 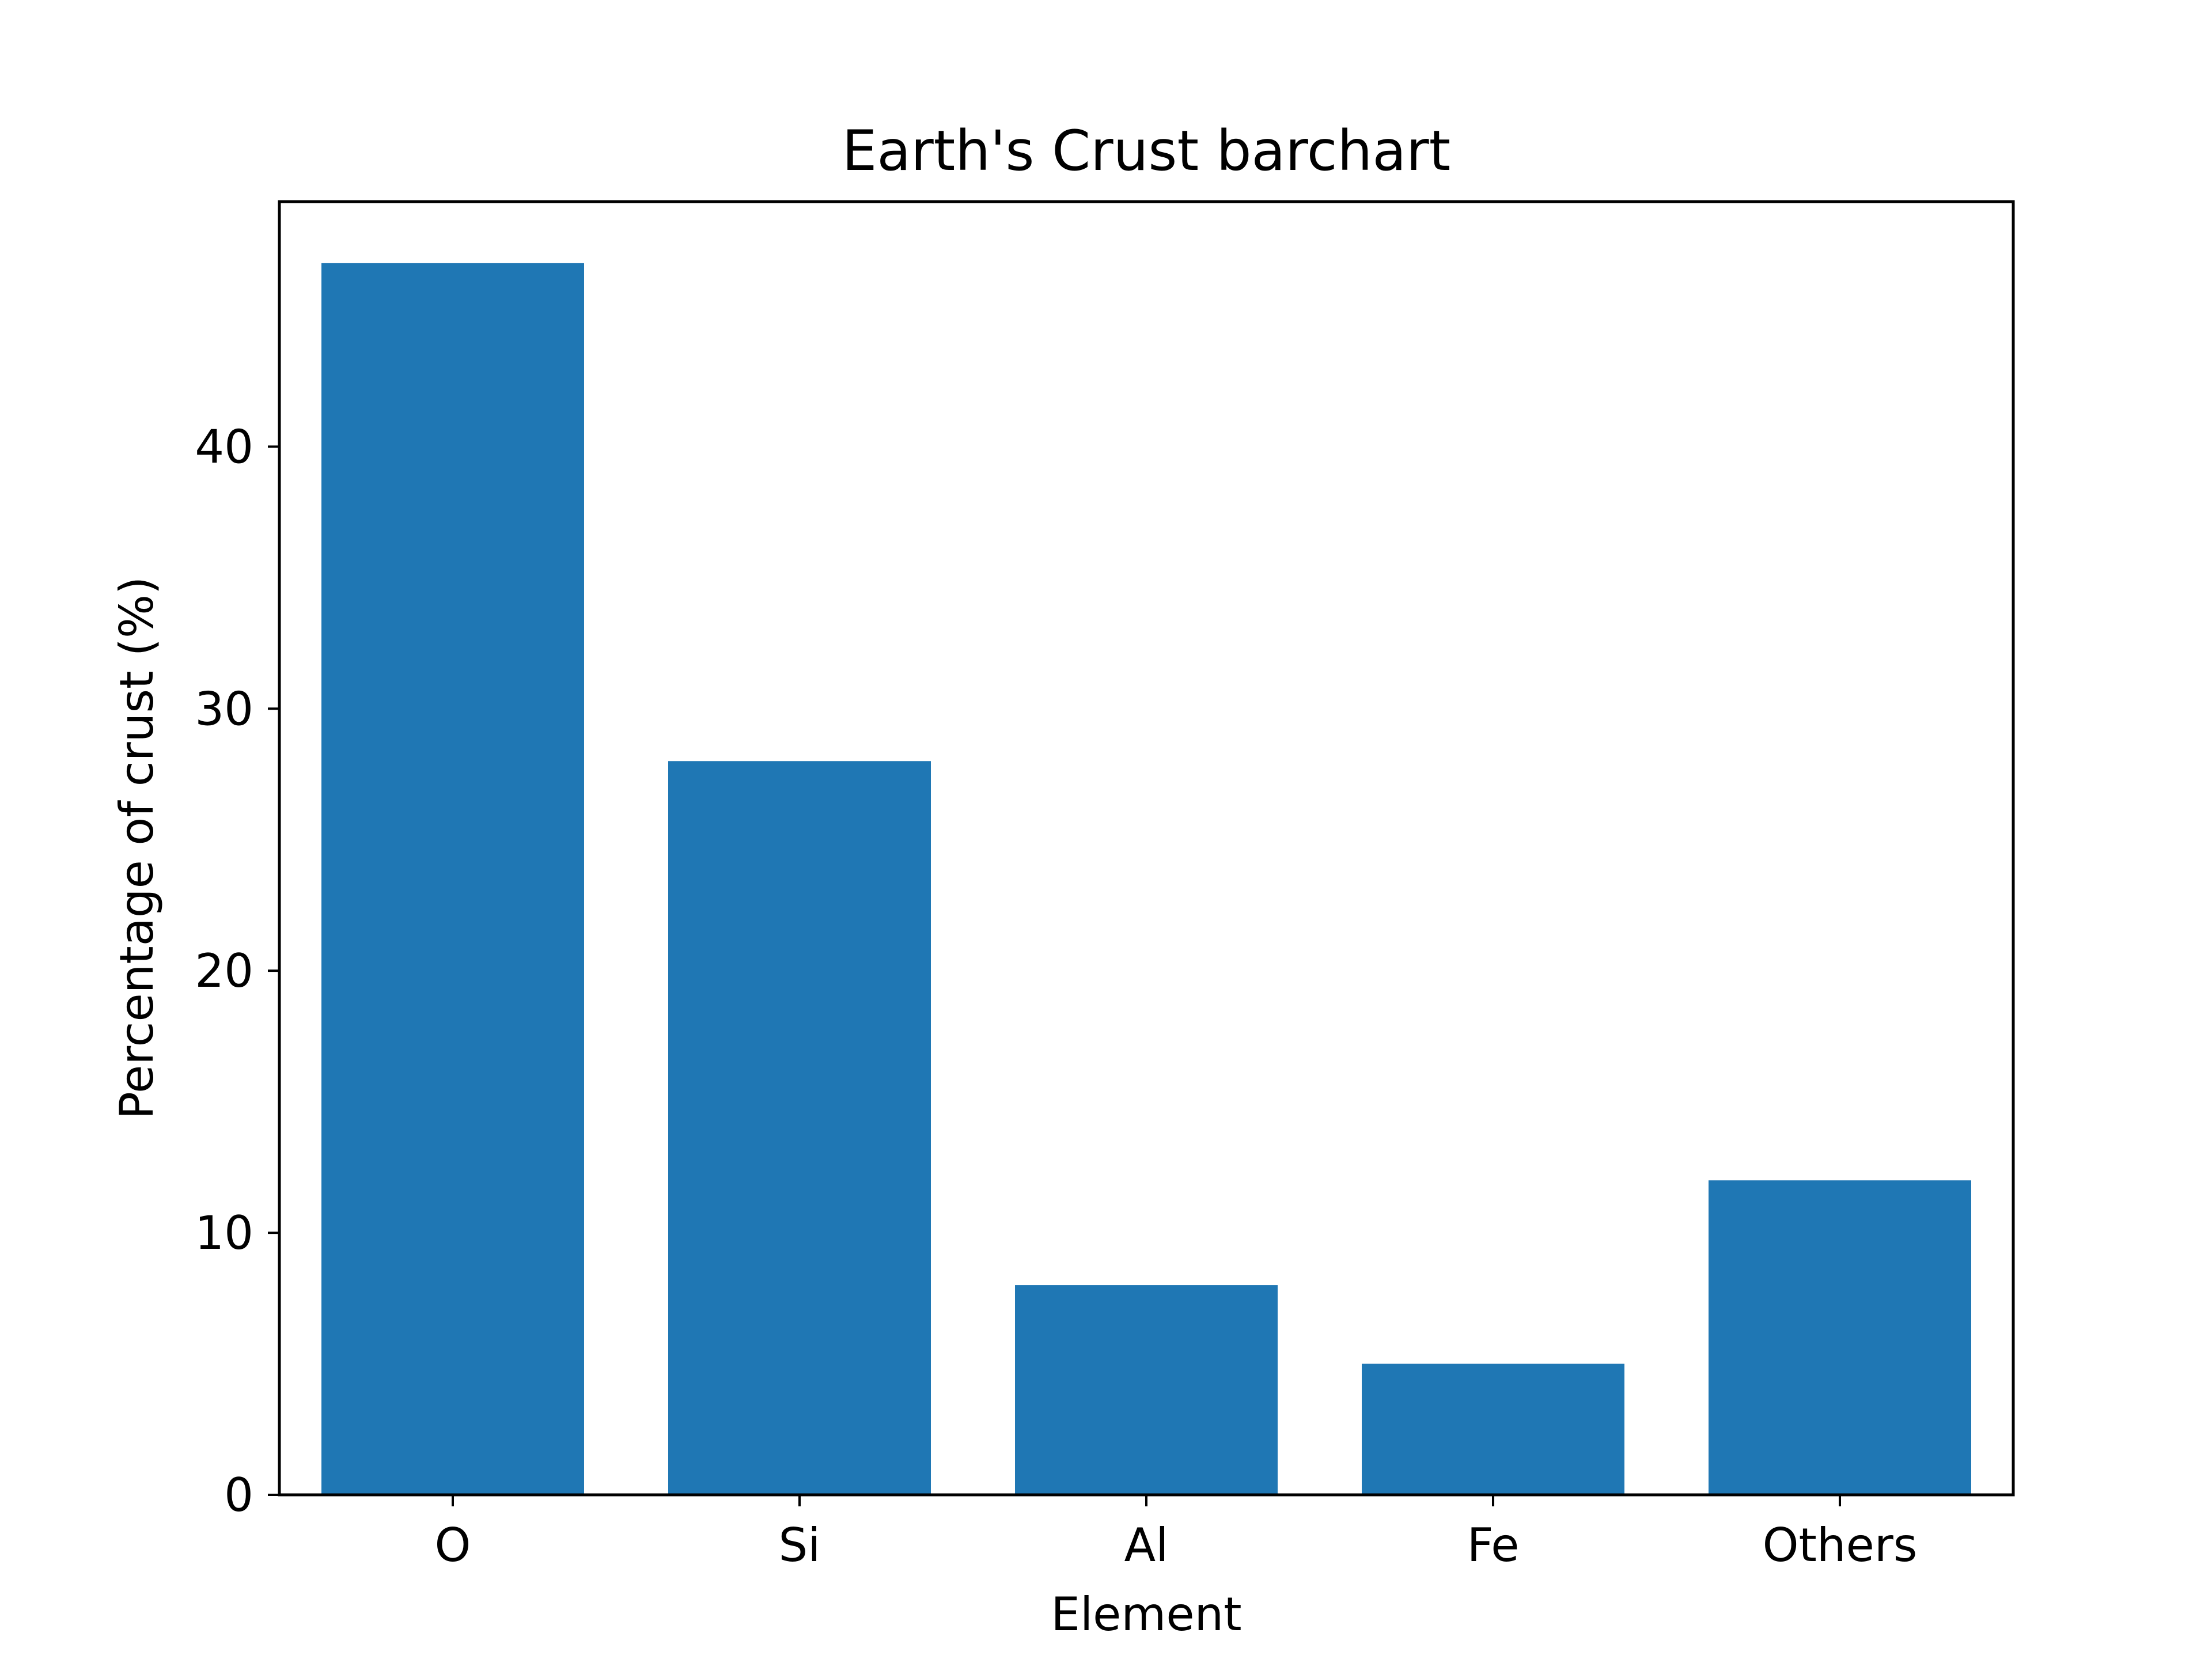 What do you see at coordinates (1840, 1337) in the screenshot?
I see `bar-others` at bounding box center [1840, 1337].